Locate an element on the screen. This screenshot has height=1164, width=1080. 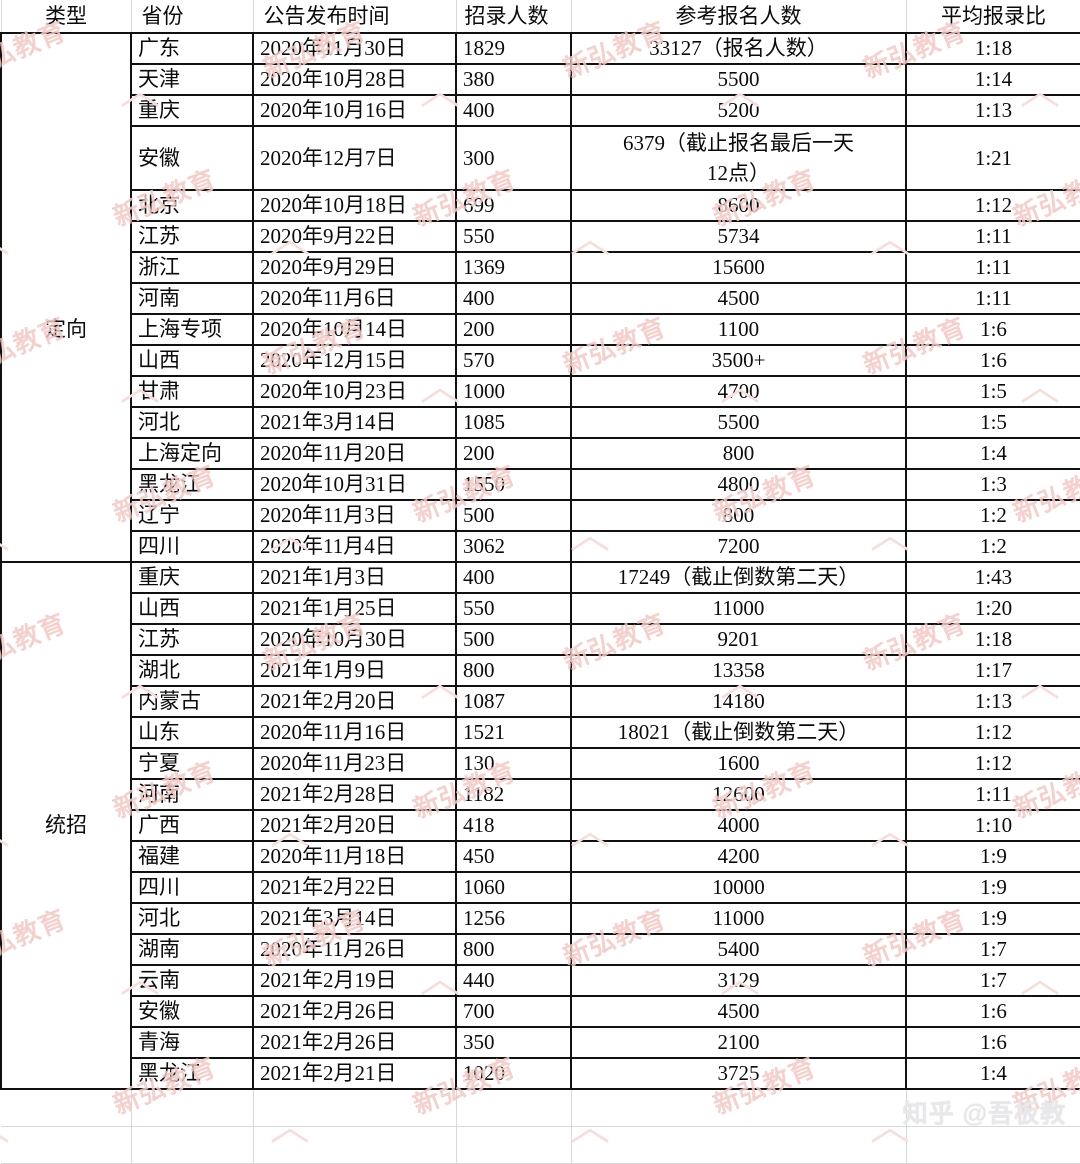
cell-prov: 福建 is located at coordinates (192, 856).